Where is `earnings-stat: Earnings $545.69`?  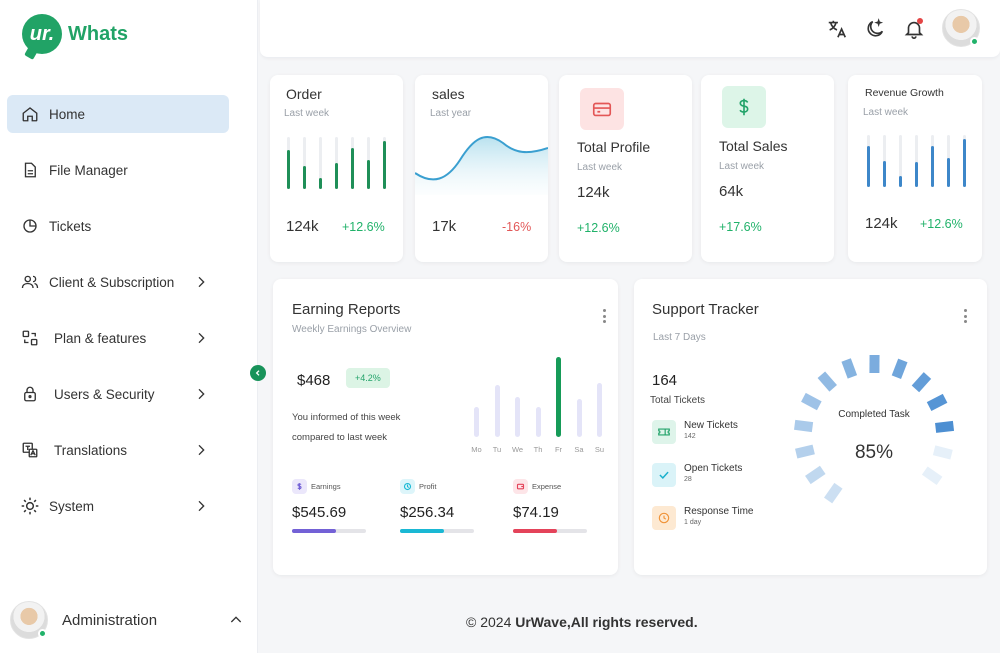 earnings-stat: Earnings $545.69 is located at coordinates (329, 506).